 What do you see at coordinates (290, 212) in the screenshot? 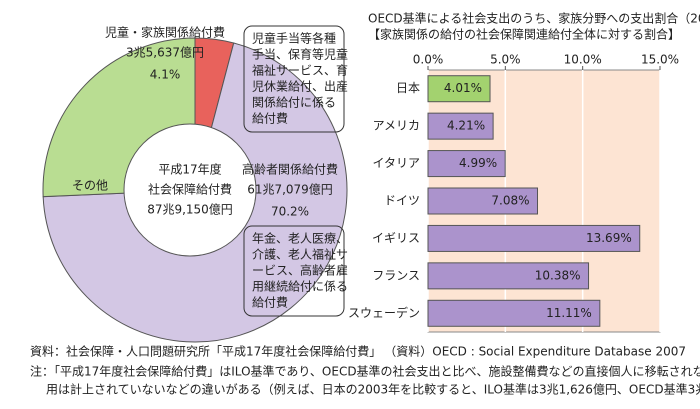
I see `slice-value: 70.2%` at bounding box center [290, 212].